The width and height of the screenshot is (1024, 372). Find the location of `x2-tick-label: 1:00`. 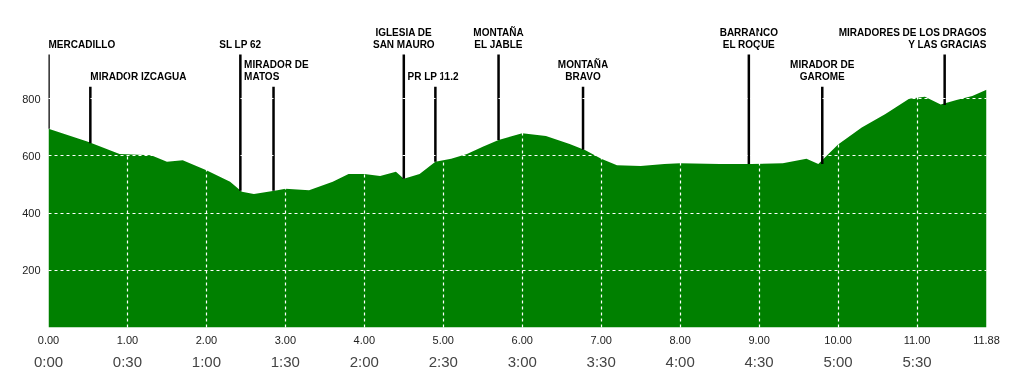

x2-tick-label: 1:00 is located at coordinates (206, 361).